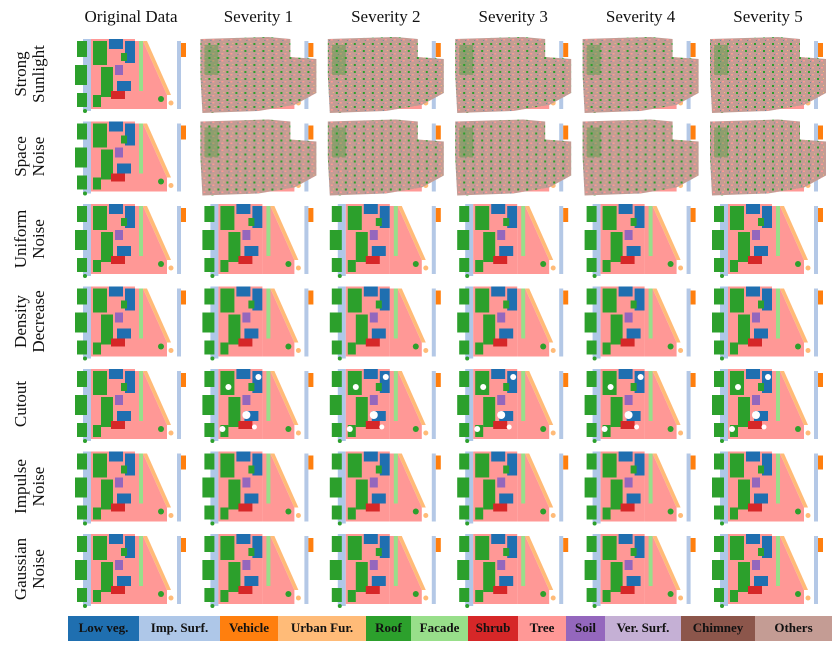 This screenshot has width=832, height=647. What do you see at coordinates (258, 16) in the screenshot?
I see `column-header: Severity 1` at bounding box center [258, 16].